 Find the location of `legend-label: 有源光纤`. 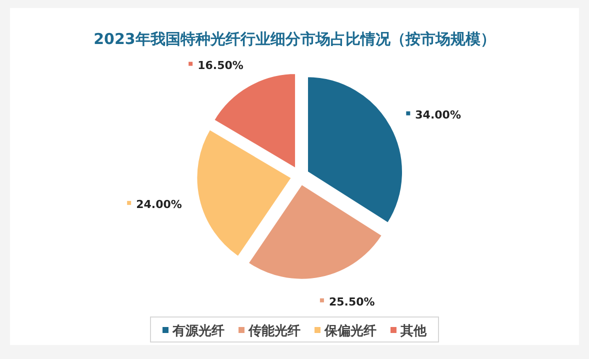

legend-label: 有源光纤 is located at coordinates (198, 331).